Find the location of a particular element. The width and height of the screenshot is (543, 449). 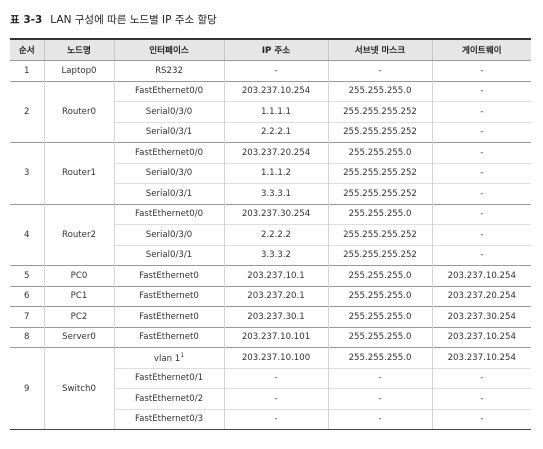

table-row: FastEthernet0/2- - - is located at coordinates (270, 398).